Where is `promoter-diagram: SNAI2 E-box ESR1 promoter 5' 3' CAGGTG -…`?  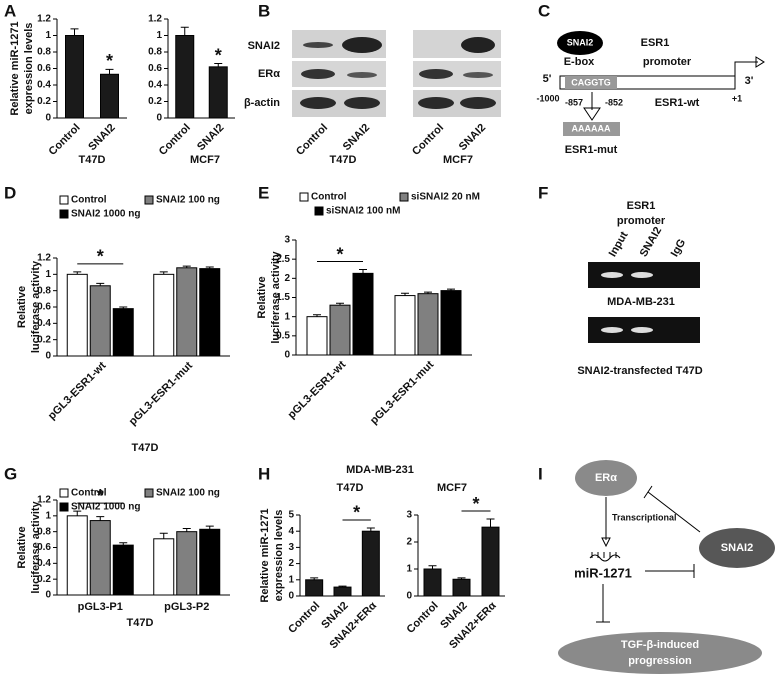
promoter-diagram: SNAI2 E-box ESR1 promoter 5' 3' CAGGTG -… is located at coordinates (650, 93).